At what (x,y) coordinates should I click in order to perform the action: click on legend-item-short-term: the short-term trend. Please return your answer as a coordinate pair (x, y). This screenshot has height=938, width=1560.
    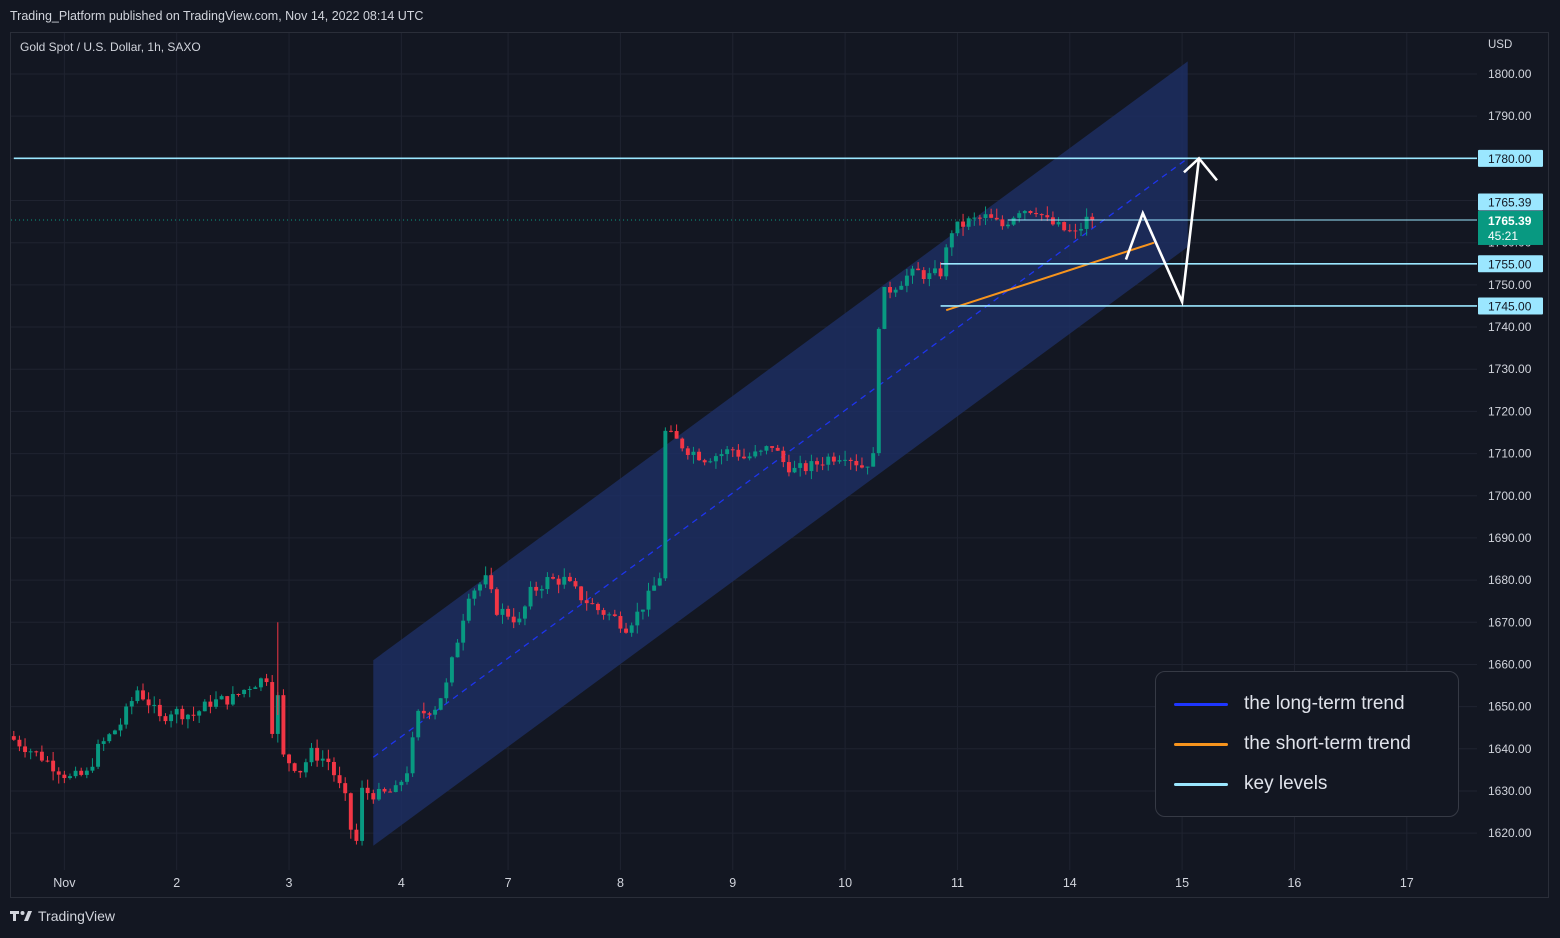
    Looking at the image, I should click on (1292, 744).